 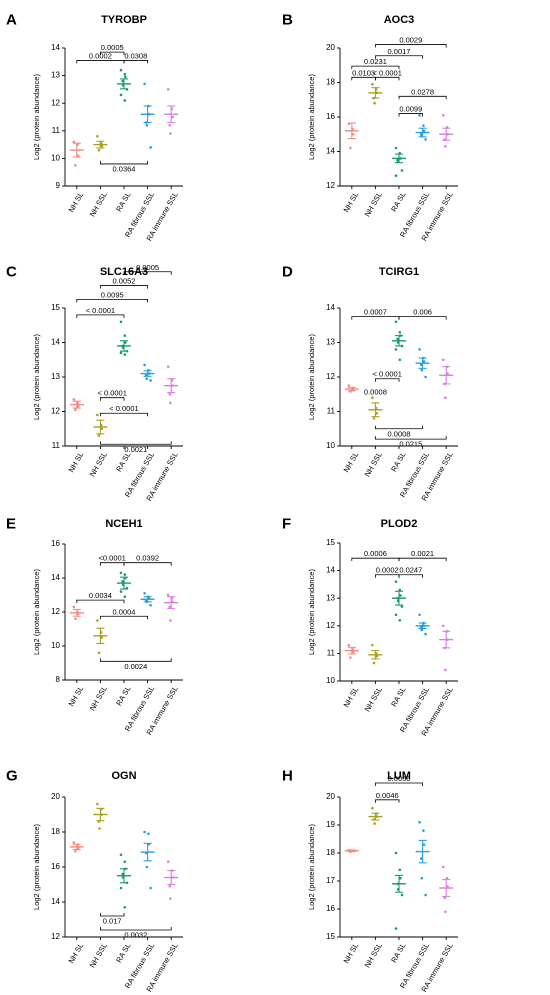 What do you see at coordinates (422, 553) in the screenshot?
I see `p-value-label: 0.0021` at bounding box center [422, 553].